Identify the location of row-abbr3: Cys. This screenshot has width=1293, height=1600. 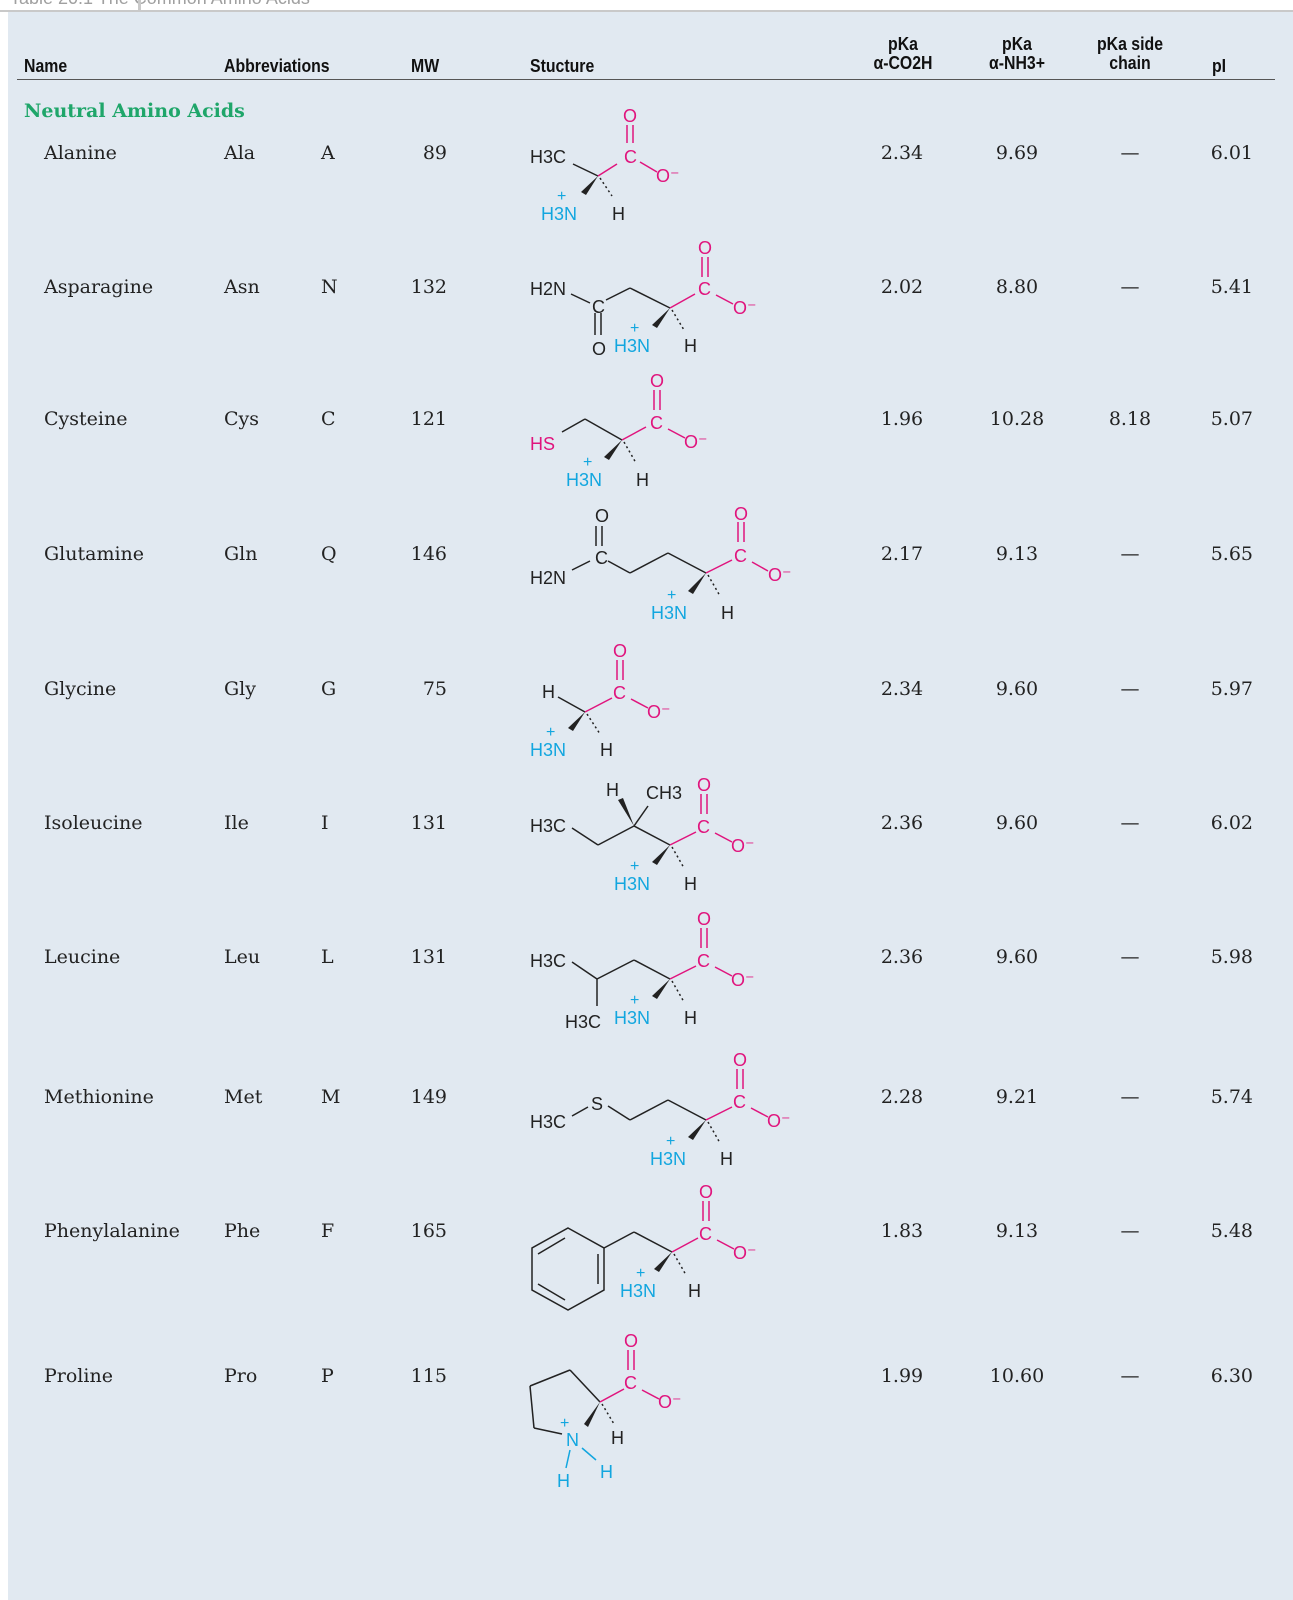
(242, 419).